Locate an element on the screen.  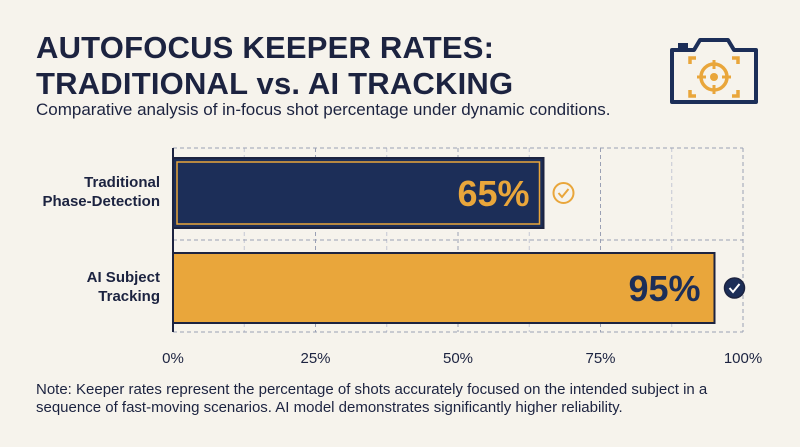
data-label: 95% is located at coordinates (664, 288).